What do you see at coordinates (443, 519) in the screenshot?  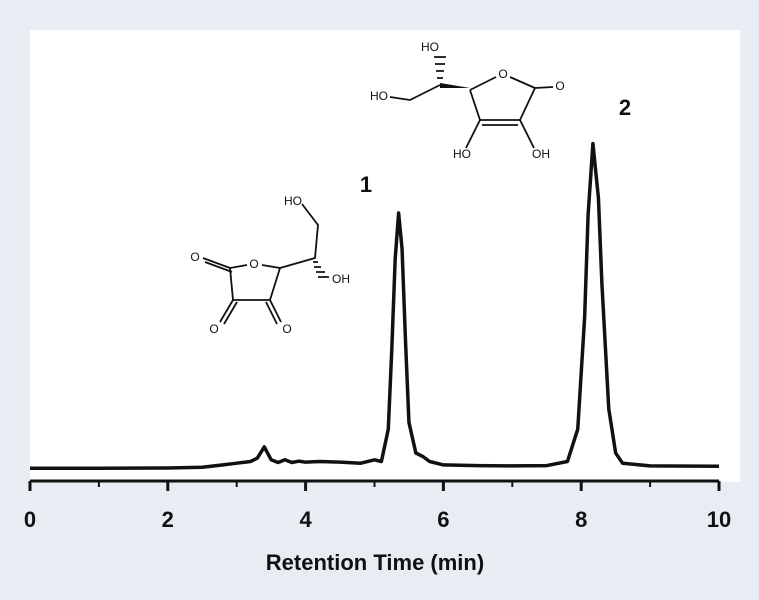 I see `x-tick-label: 6` at bounding box center [443, 519].